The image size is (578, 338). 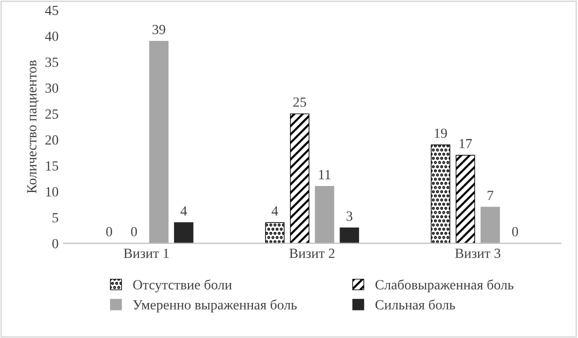 I want to click on legend-label: Отсутствие боли, so click(x=182, y=285).